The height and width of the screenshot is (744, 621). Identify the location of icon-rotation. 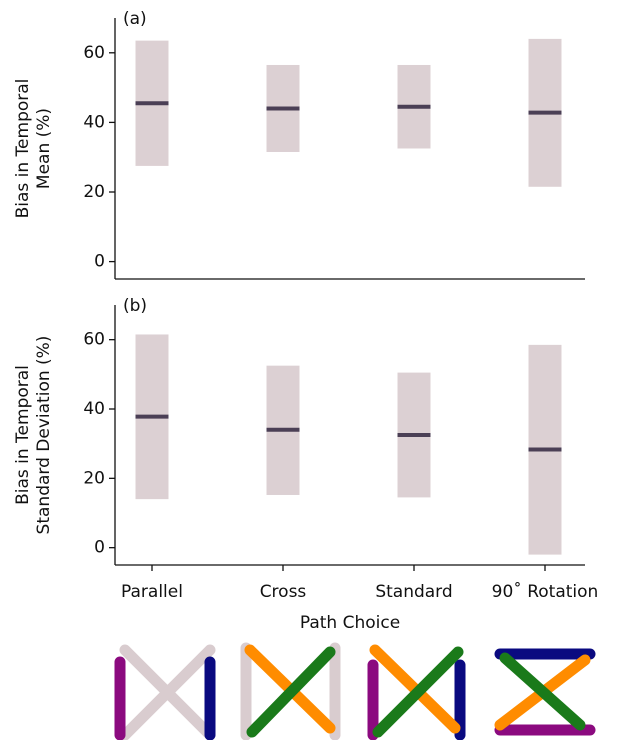
(545, 692).